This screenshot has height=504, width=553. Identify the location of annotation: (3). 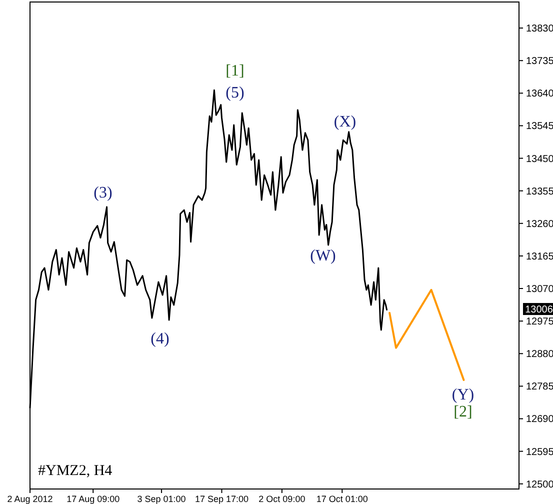
(103, 193).